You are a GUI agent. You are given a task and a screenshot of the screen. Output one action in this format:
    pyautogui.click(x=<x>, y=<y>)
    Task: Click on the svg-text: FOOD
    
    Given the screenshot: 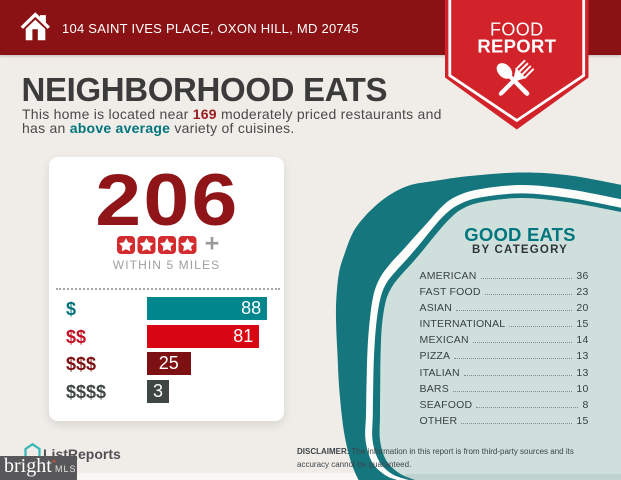 What is the action you would take?
    pyautogui.click(x=517, y=30)
    